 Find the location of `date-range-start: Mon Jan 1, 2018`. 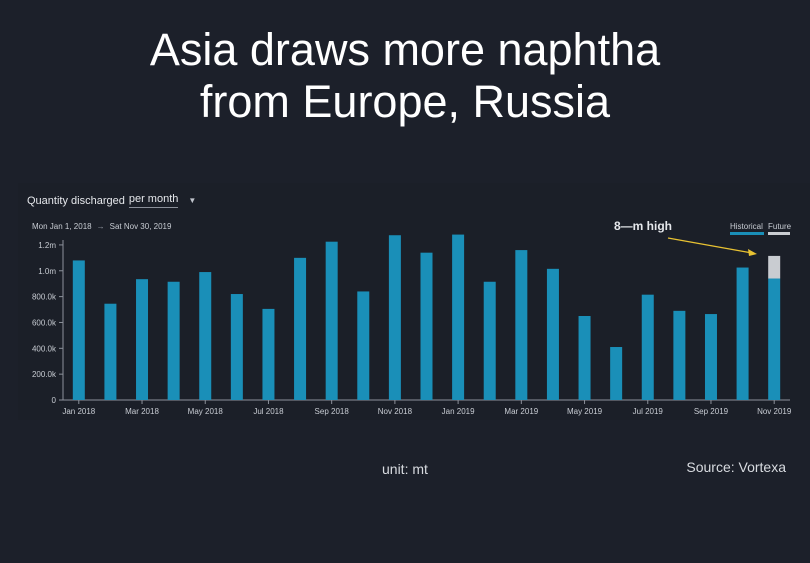

date-range-start: Mon Jan 1, 2018 is located at coordinates (62, 226).